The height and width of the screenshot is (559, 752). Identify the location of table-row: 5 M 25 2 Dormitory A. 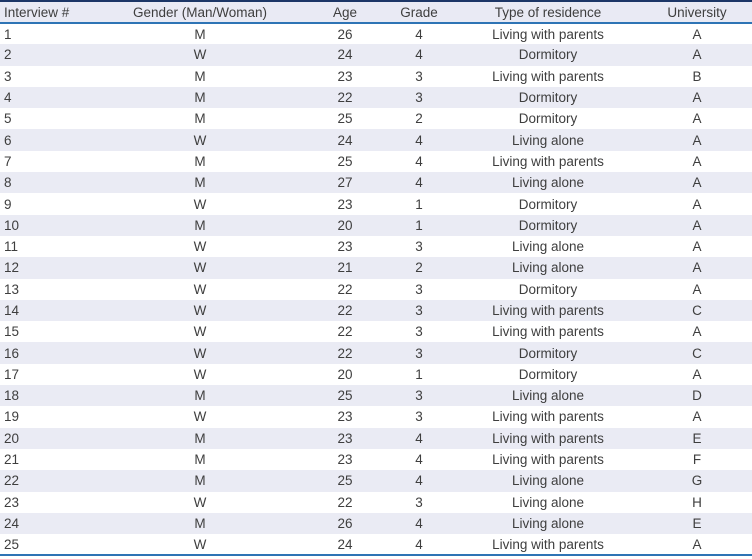
(376, 118).